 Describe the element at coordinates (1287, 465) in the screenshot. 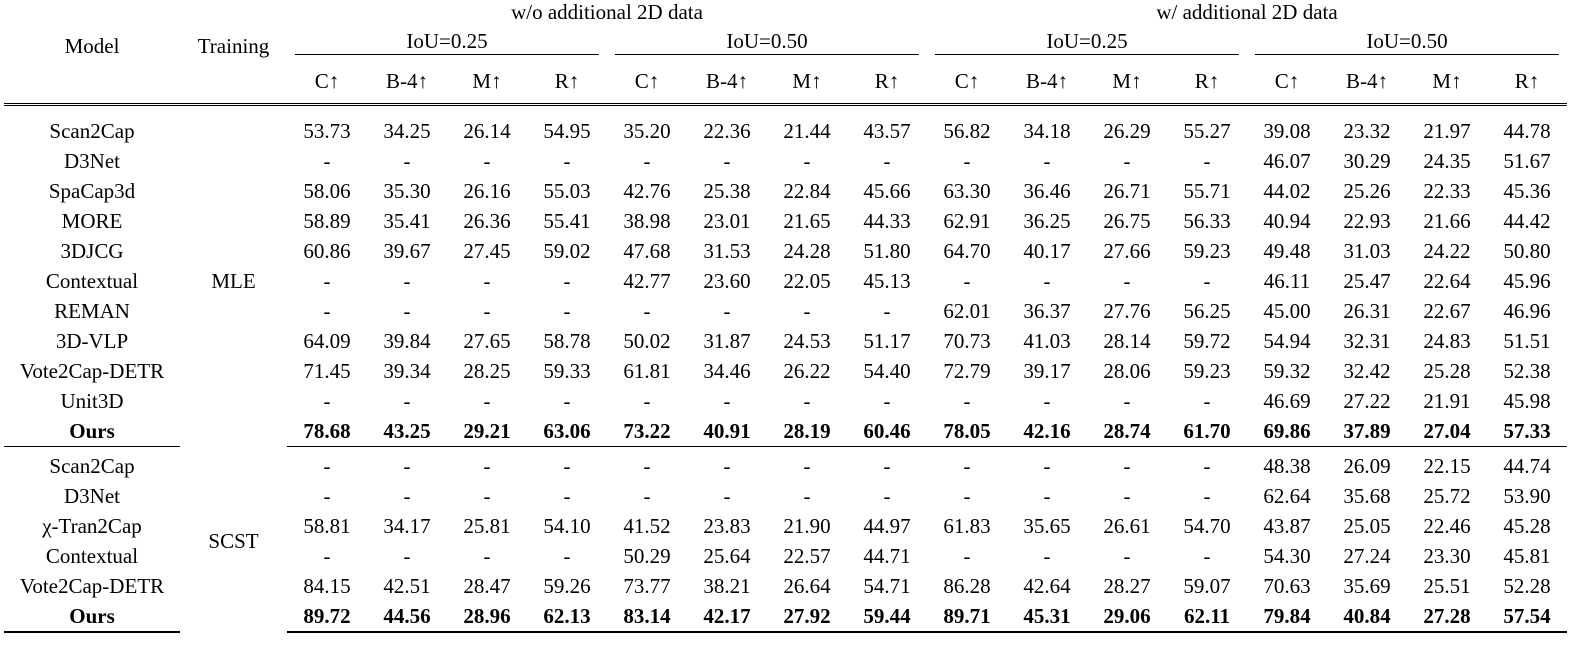

I see `metric-value-cell: 48.38` at that location.